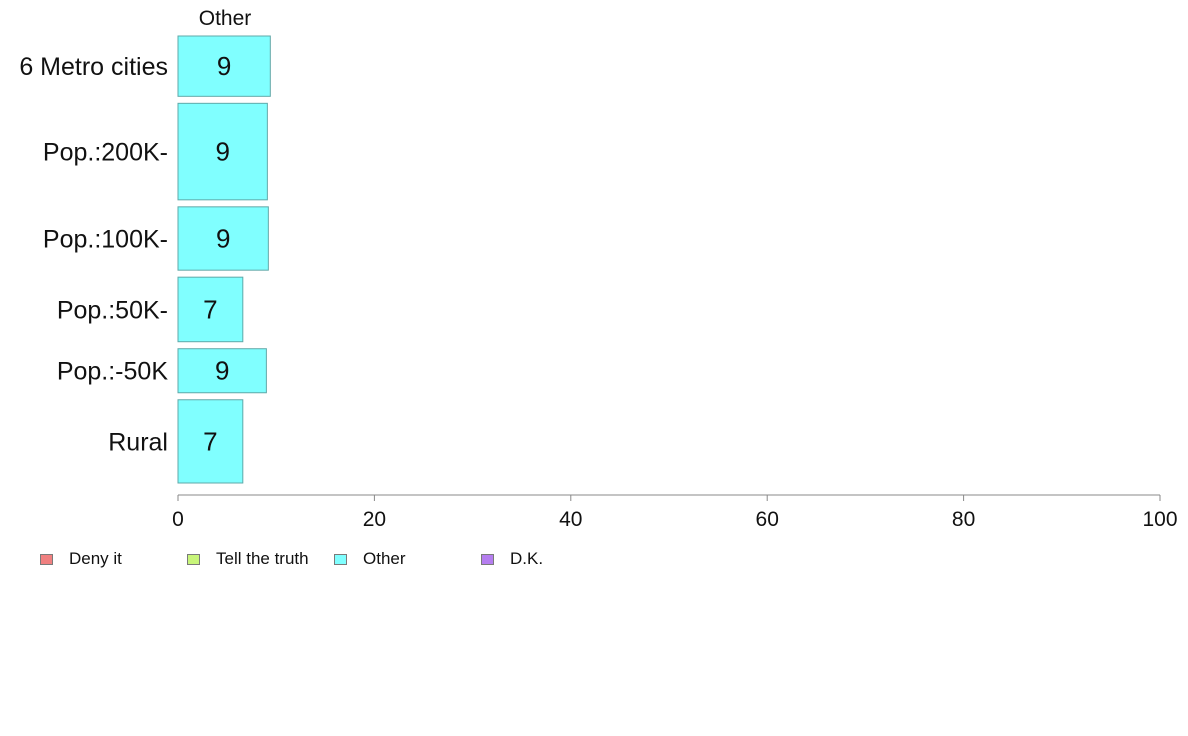  I want to click on legend-swatch-other, so click(340, 559).